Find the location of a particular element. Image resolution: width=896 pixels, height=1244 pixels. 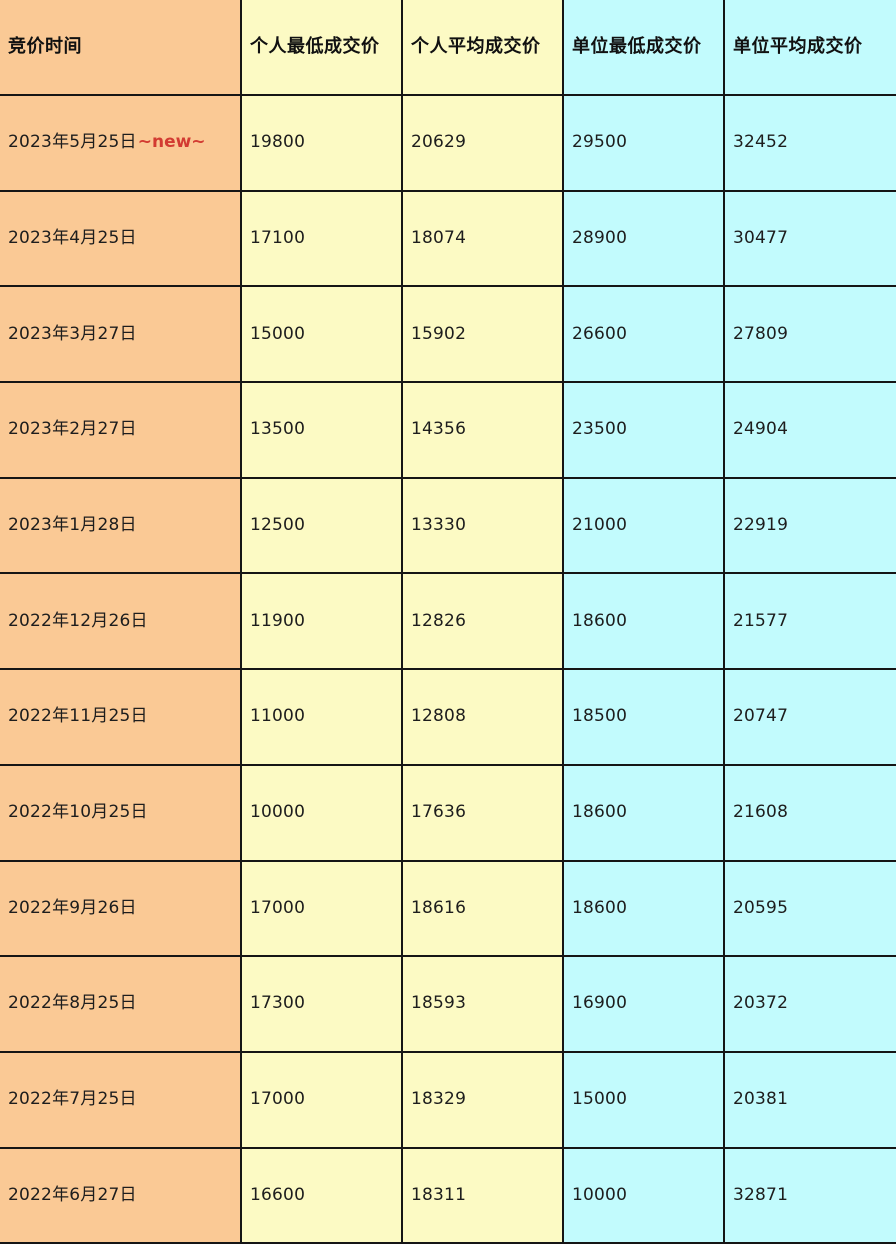

cell-unit-min: 18500 is located at coordinates (643, 717).